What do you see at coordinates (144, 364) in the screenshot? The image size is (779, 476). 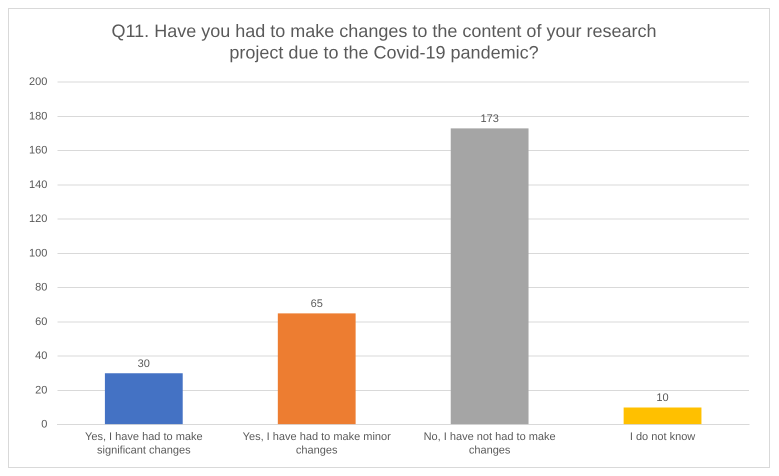 I see `data-label: 30` at bounding box center [144, 364].